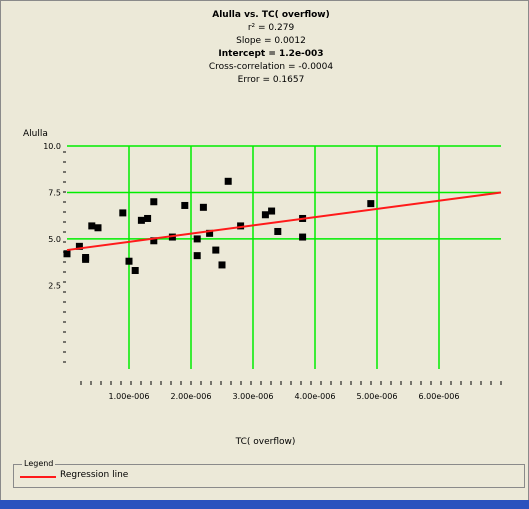 This screenshot has width=529, height=509. I want to click on x-axis-label: TC( overflow), so click(265, 442).